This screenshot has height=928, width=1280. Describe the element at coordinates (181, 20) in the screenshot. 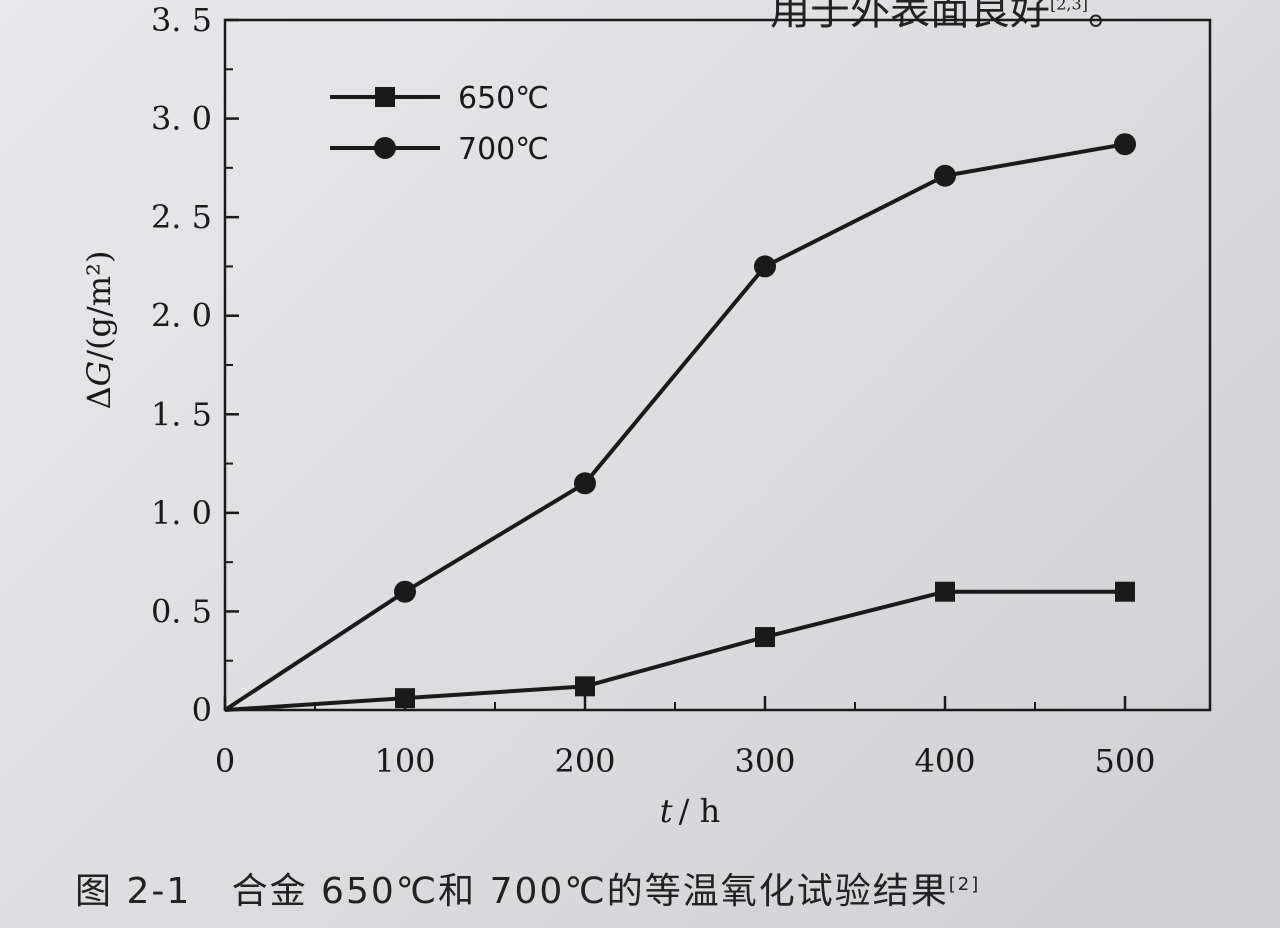

I see `y-tick-label: 3. 5` at that location.